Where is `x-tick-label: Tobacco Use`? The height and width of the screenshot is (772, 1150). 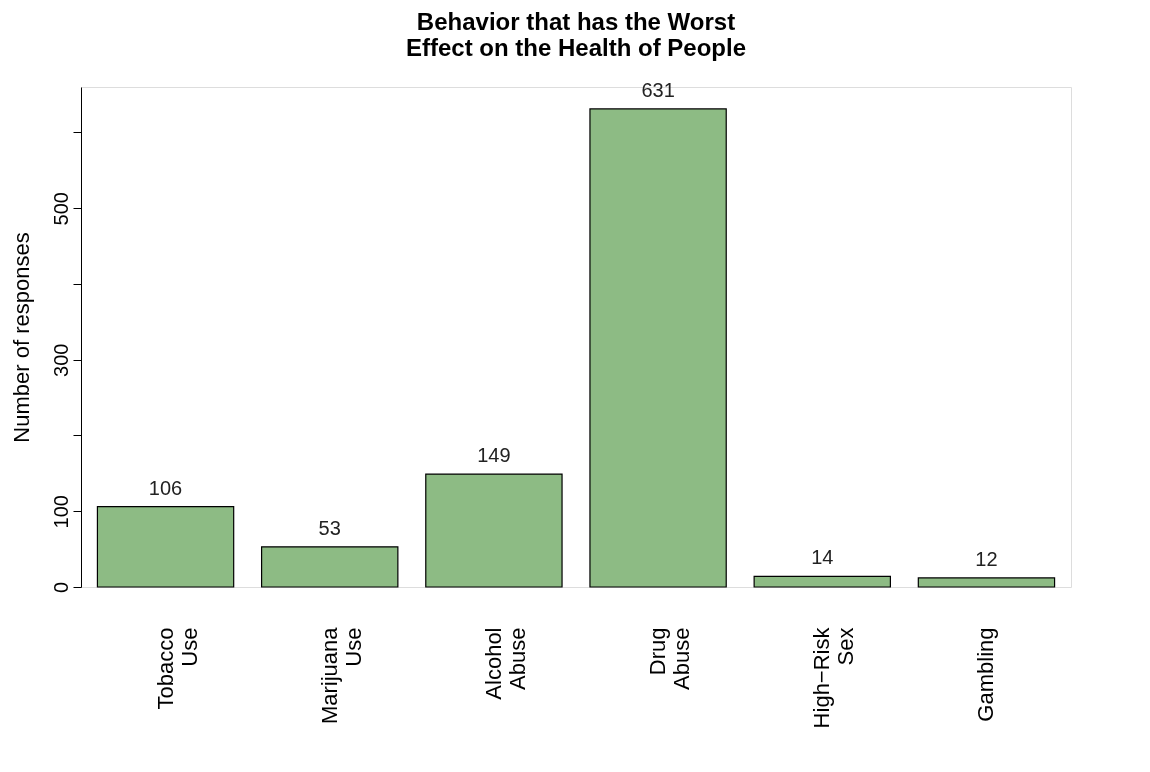 x-tick-label: Tobacco Use is located at coordinates (177, 668).